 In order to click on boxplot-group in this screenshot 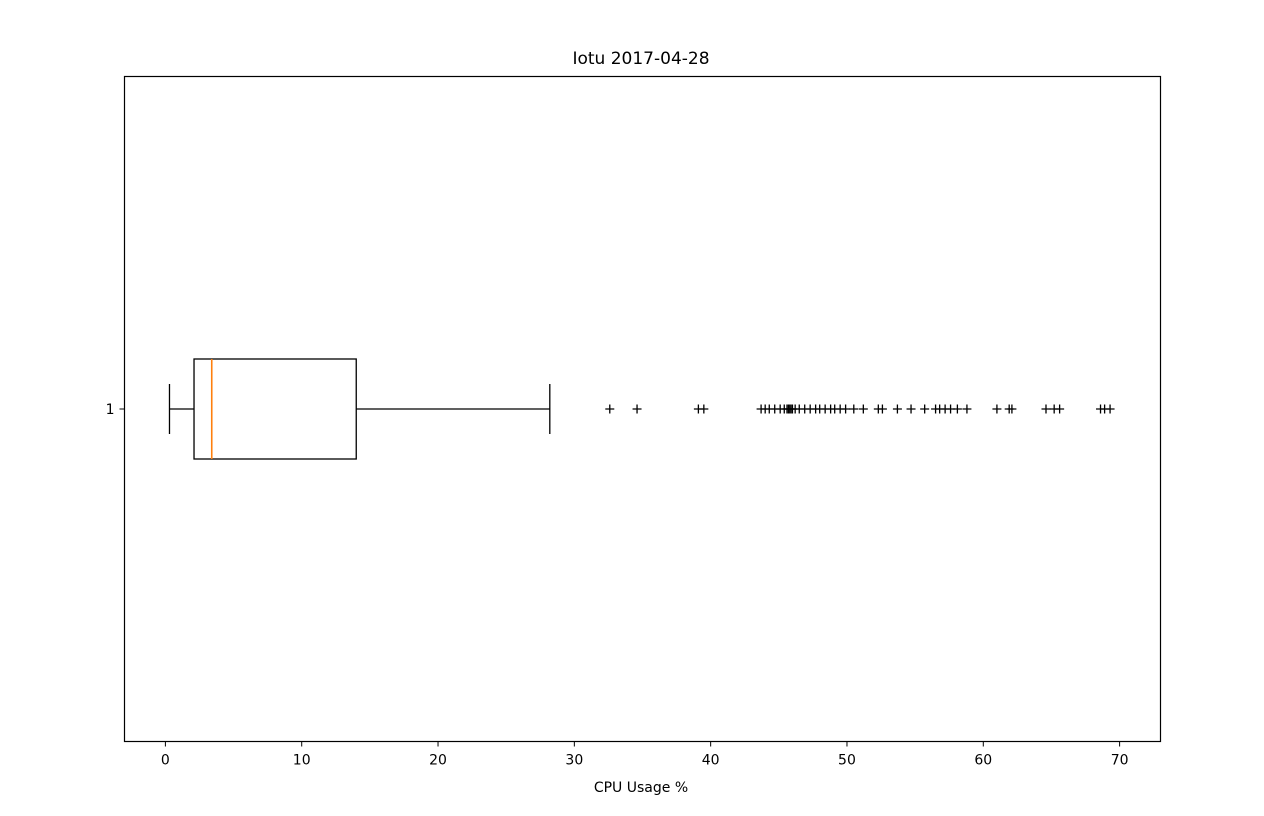, I will do `click(641, 409)`.